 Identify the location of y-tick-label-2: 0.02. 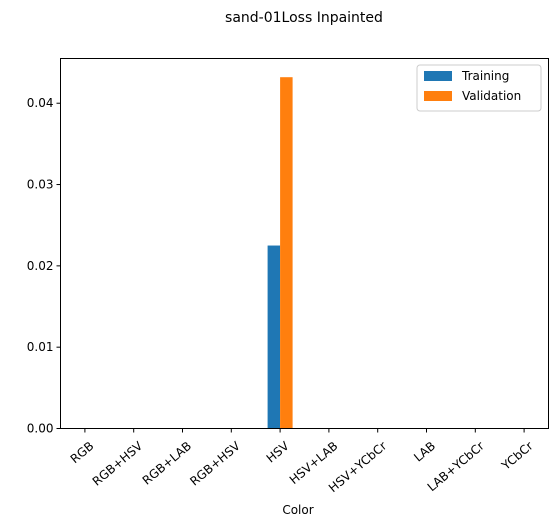
(40, 266).